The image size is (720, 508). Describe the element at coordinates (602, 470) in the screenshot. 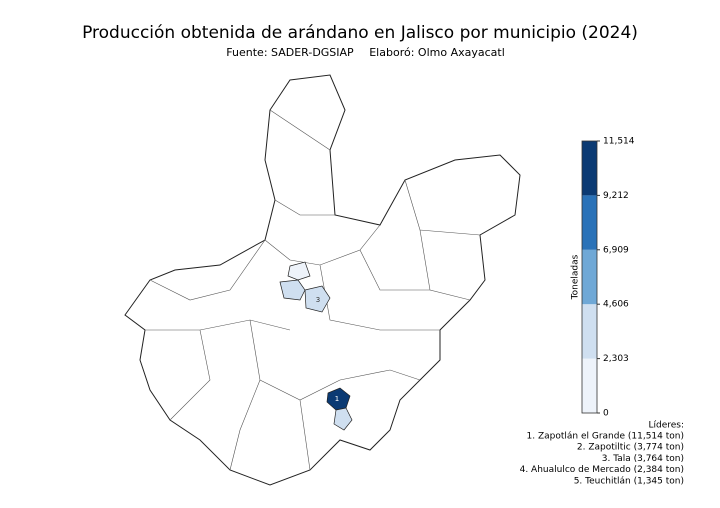

I see `leader-item: 4. Ahualulco de Mercado (2,384 ton)` at that location.